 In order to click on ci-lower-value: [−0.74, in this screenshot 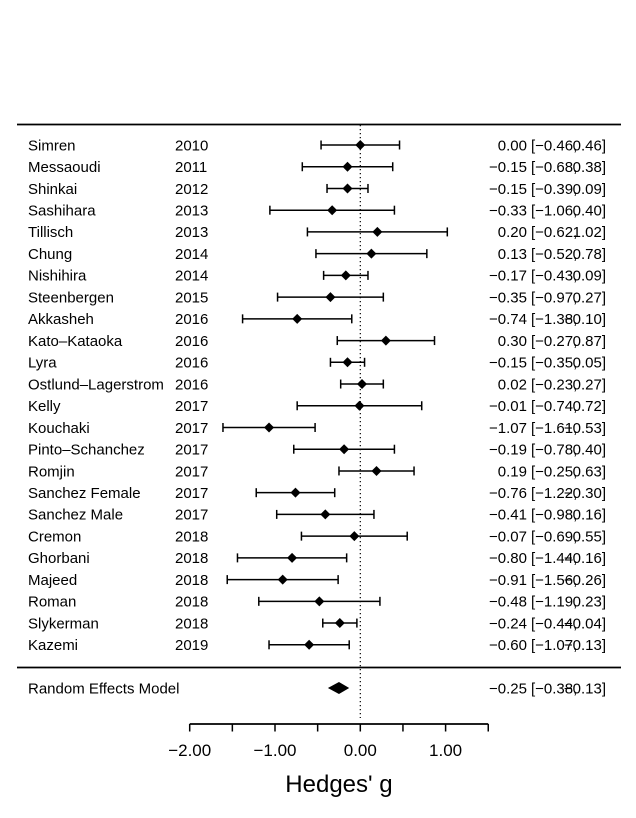, I will do `click(554, 406)`.